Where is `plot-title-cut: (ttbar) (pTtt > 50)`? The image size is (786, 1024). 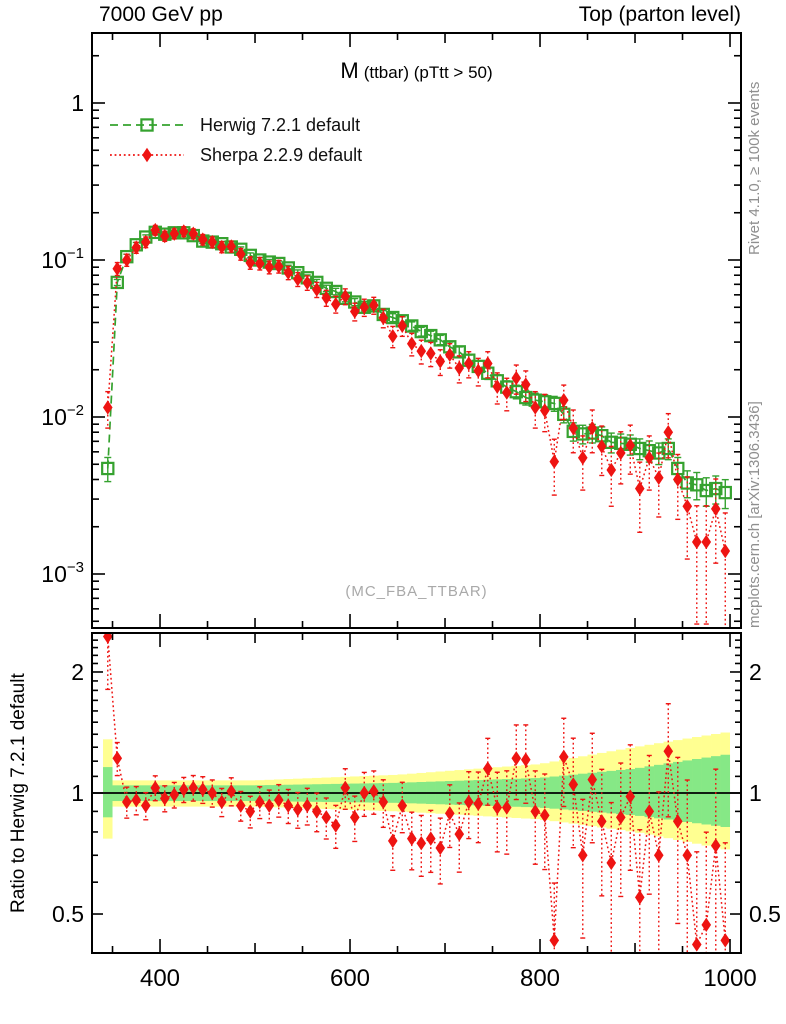 plot-title-cut: (ttbar) (pTtt > 50) is located at coordinates (428, 72).